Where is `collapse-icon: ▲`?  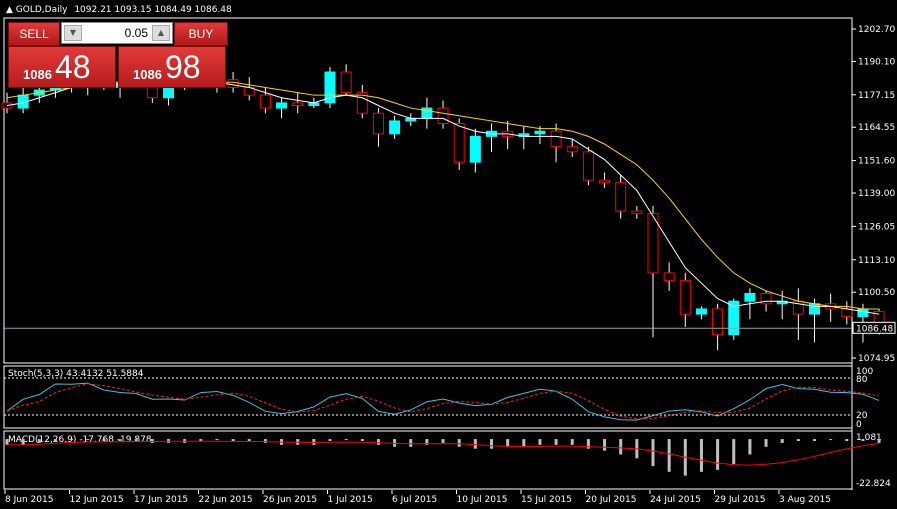
collapse-icon: ▲ is located at coordinates (9, 10).